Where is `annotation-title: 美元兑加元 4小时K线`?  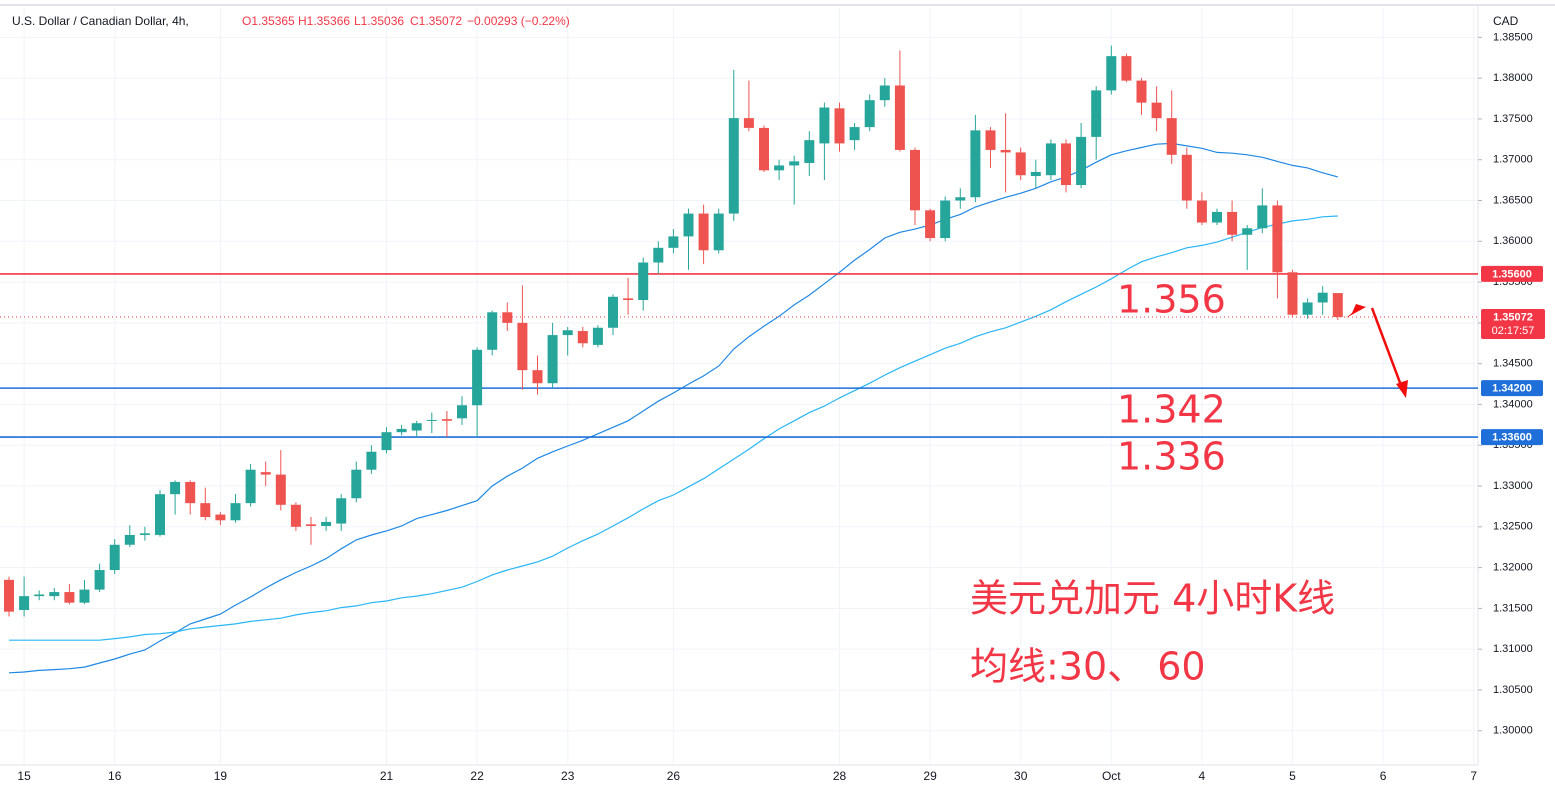
annotation-title: 美元兑加元 4小时K线 is located at coordinates (1152, 599).